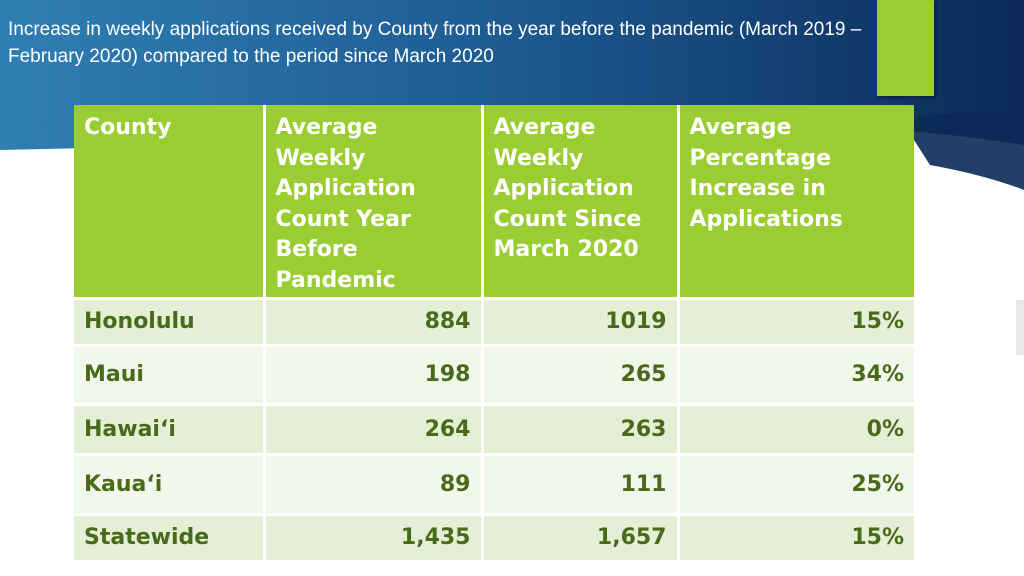 The height and width of the screenshot is (576, 1024). What do you see at coordinates (170, 538) in the screenshot?
I see `county-cell: Statewide` at bounding box center [170, 538].